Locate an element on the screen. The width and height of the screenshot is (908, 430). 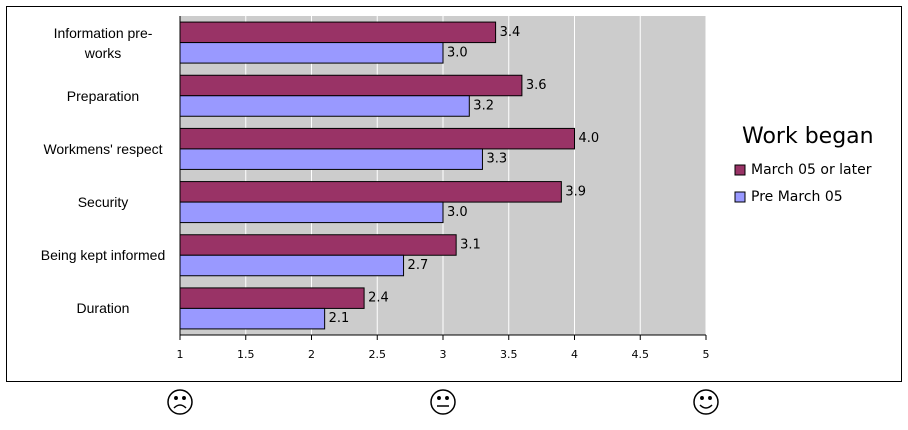
data-label: 3.2 is located at coordinates (483, 106).